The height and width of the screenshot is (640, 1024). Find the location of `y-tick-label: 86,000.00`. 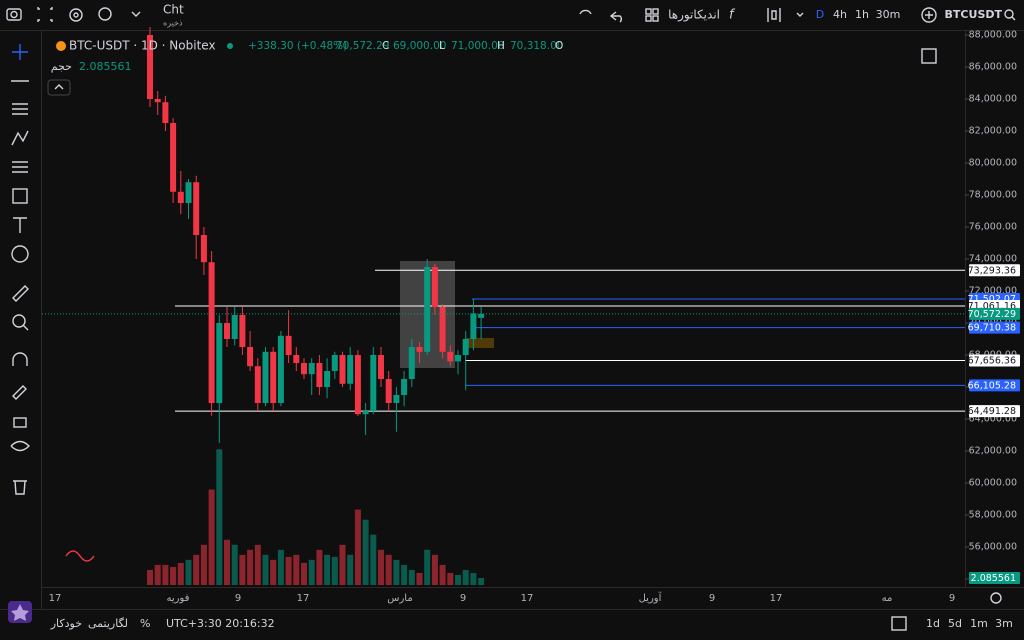

y-tick-label: 86,000.00 is located at coordinates (993, 67).